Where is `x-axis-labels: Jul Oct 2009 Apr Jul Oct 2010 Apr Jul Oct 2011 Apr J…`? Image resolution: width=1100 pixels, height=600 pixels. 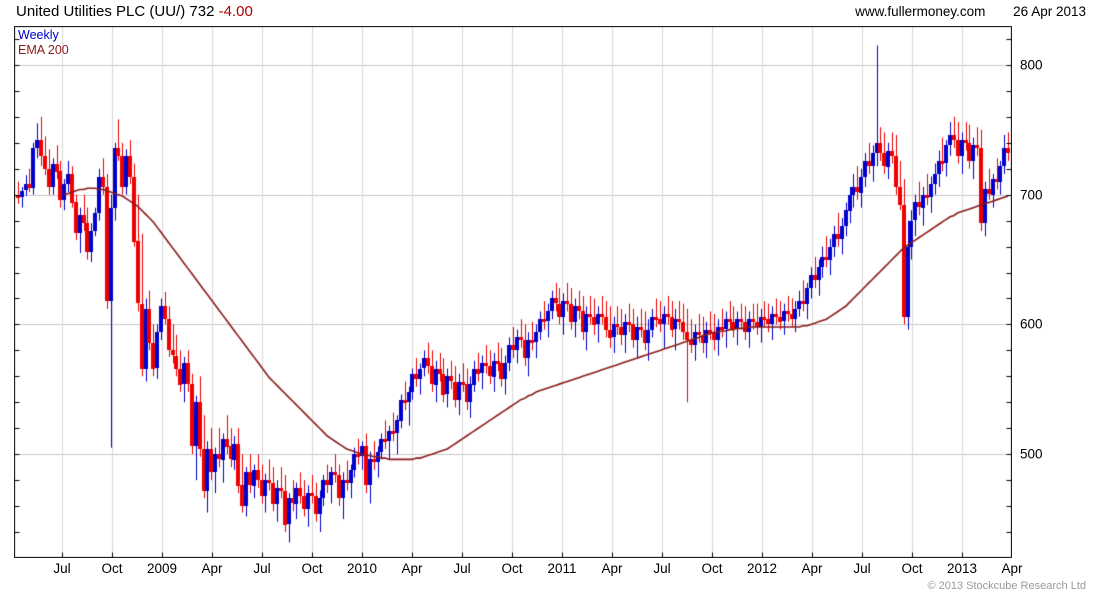 x-axis-labels: Jul Oct 2009 Apr Jul Oct 2010 Apr Jul Oct 2011 Apr J… is located at coordinates (550, 572).